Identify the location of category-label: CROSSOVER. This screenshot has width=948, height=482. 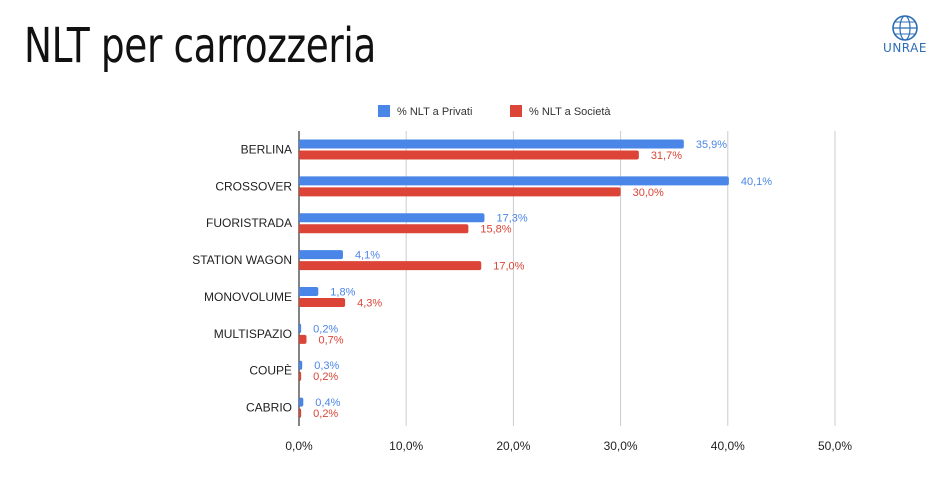
(253, 186).